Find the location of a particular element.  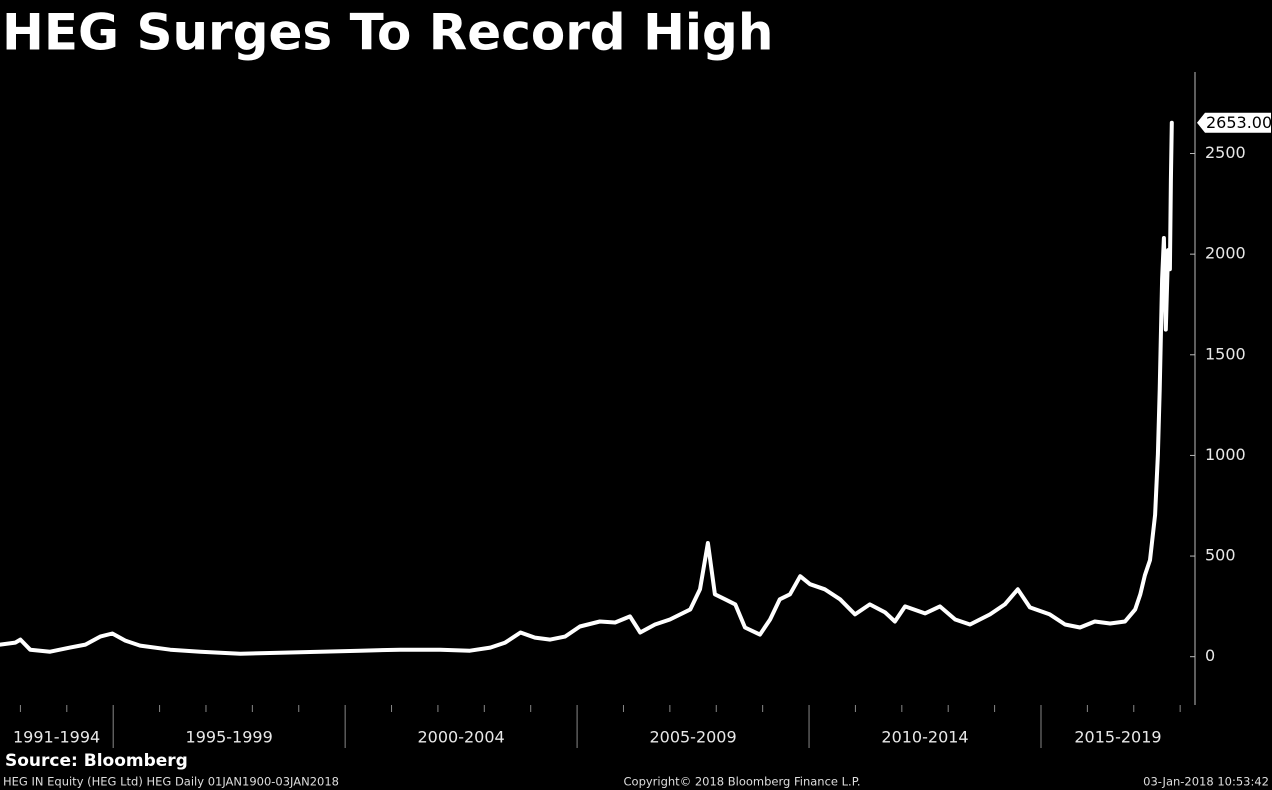

x-period-label: 2015-2019 is located at coordinates (1117, 737).